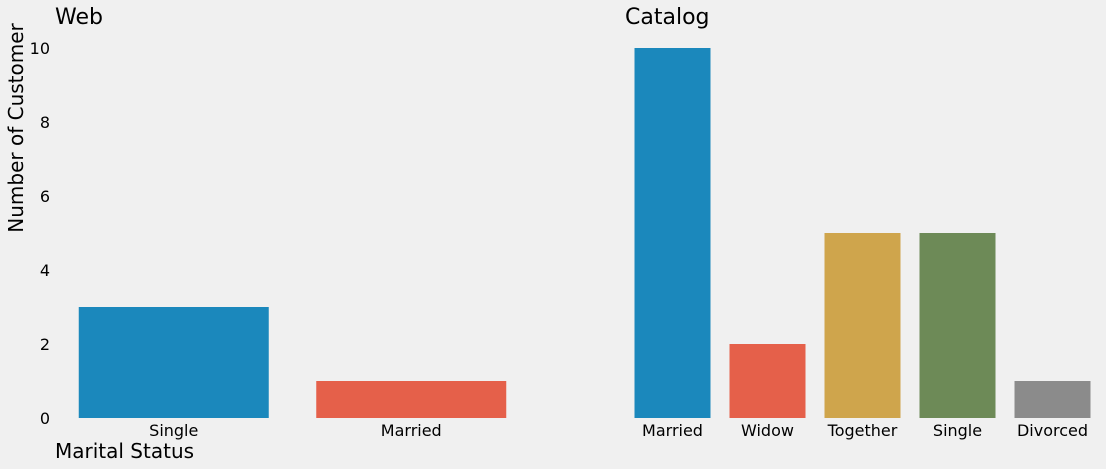 The height and width of the screenshot is (469, 1106). I want to click on catalog-x-tick-label: Widow, so click(767, 430).